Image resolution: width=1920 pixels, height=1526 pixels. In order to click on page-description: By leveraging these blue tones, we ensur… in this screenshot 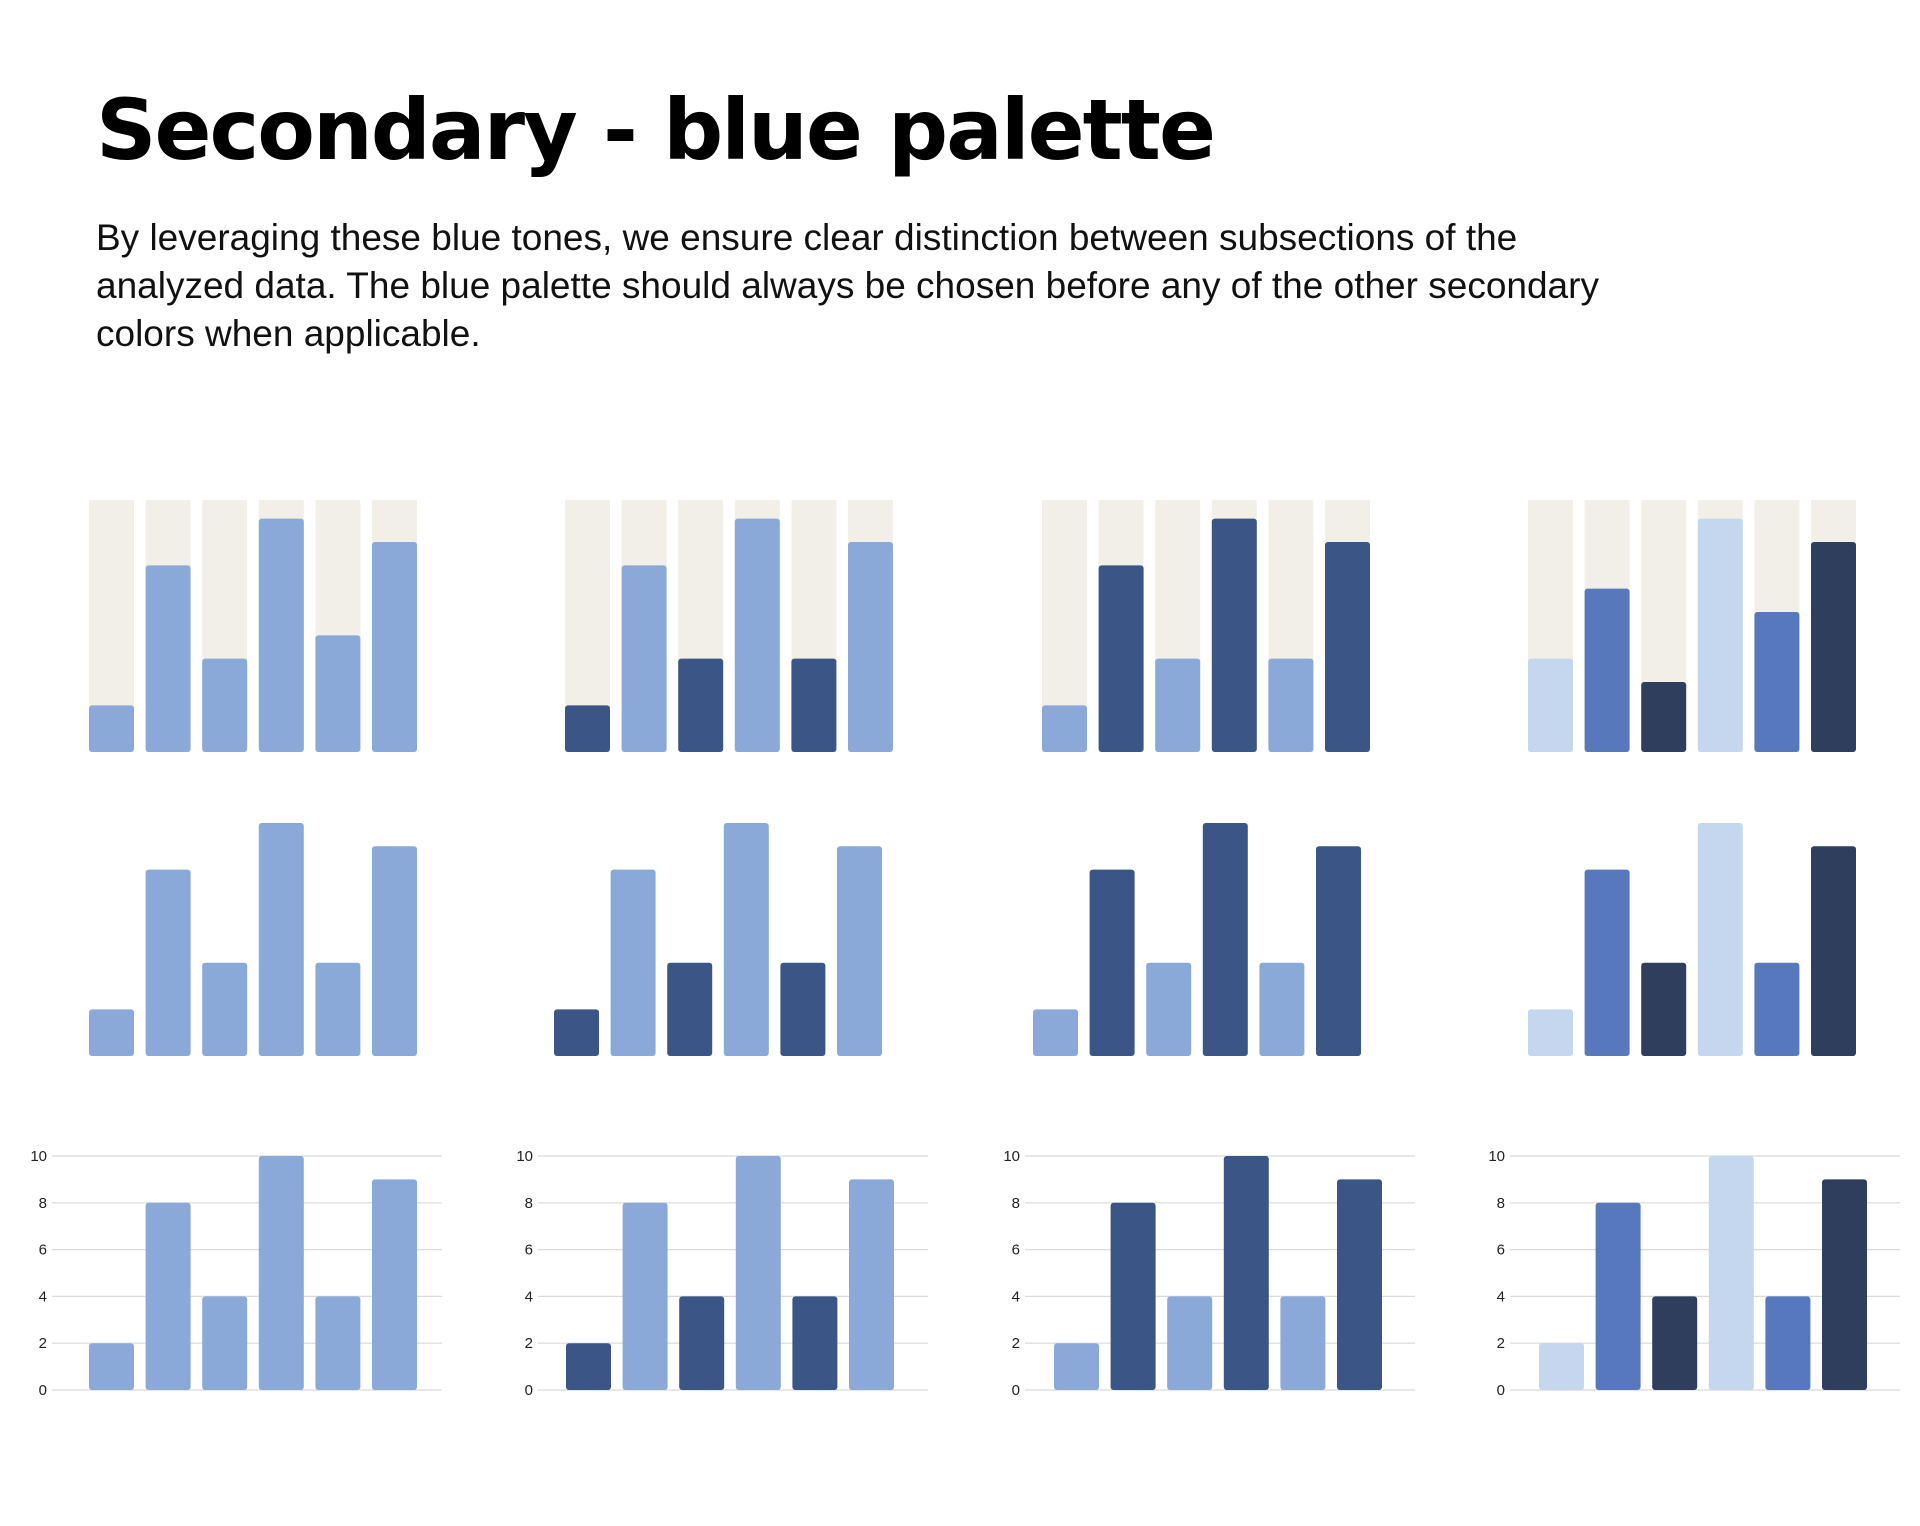, I will do `click(847, 285)`.